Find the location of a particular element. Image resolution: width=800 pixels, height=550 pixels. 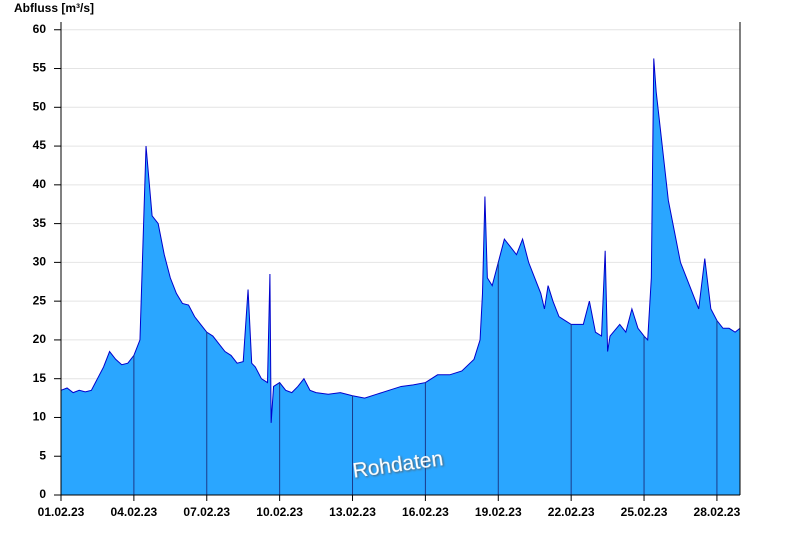

y-tick-label: 30 is located at coordinates (40, 262).